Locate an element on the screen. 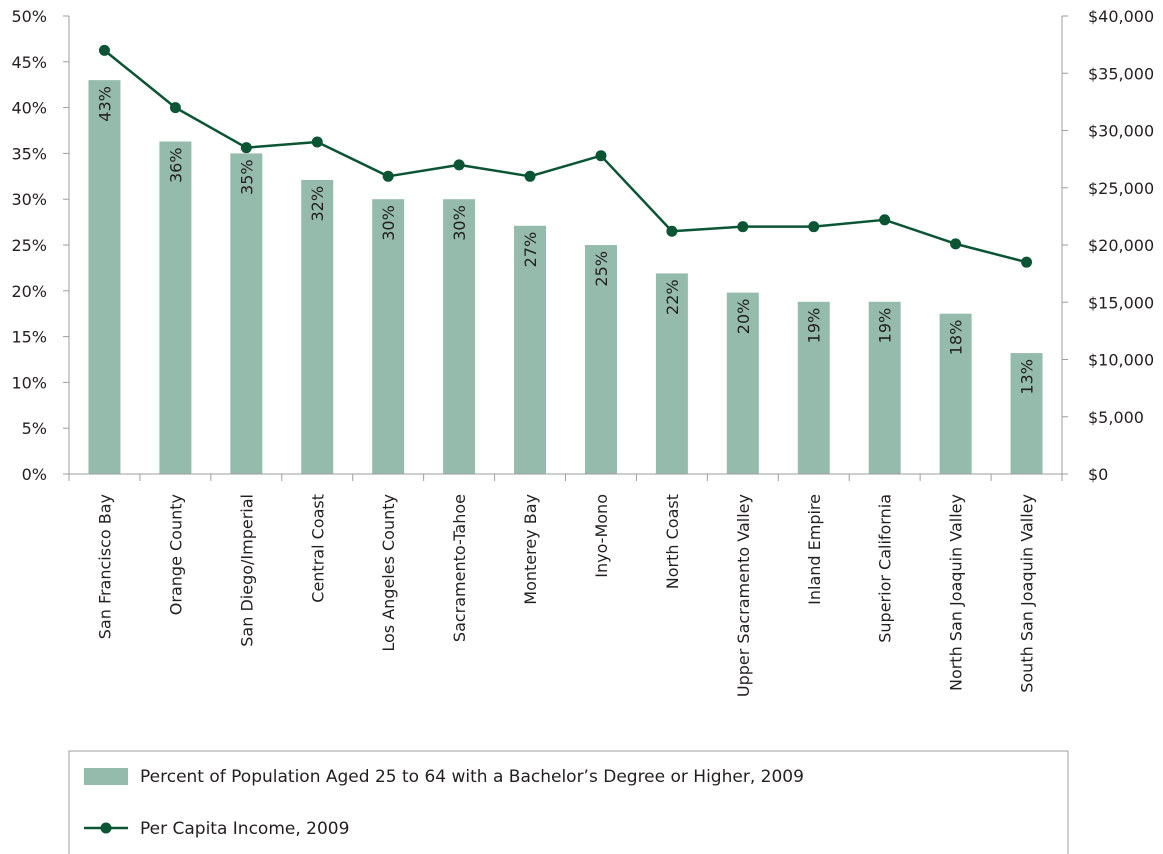 This screenshot has height=854, width=1163. bar-data-label: 22% is located at coordinates (672, 297).